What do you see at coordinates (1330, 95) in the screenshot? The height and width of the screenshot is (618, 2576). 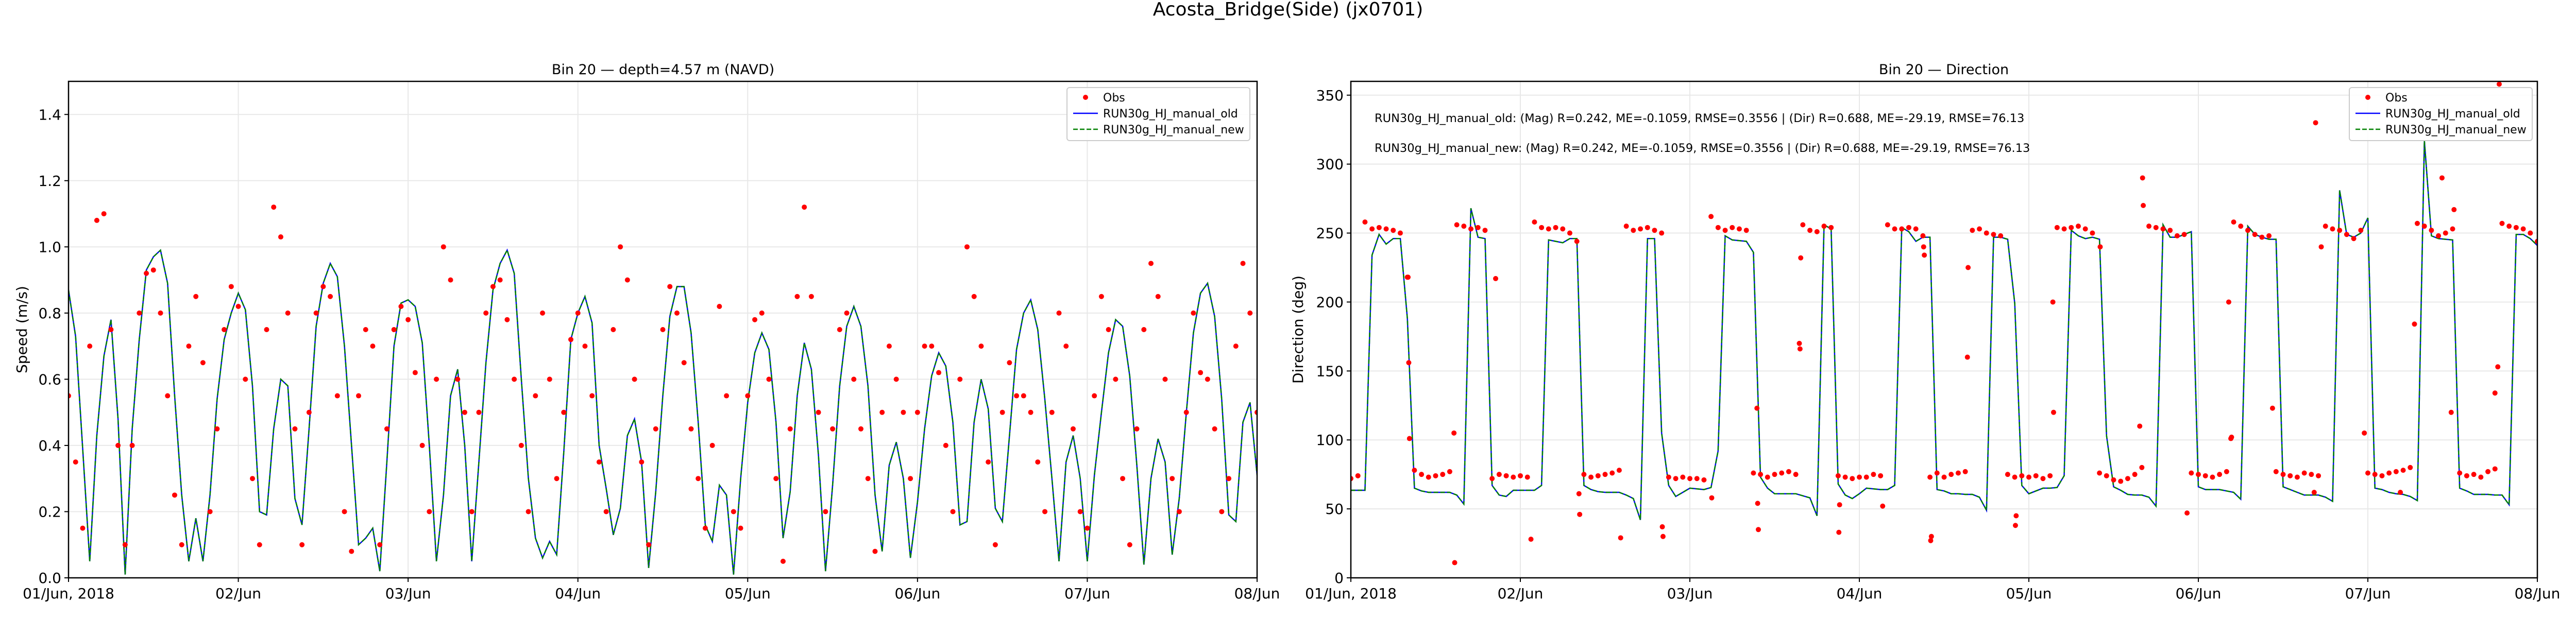 I see `direction-y-tick-label: 350` at bounding box center [1330, 95].